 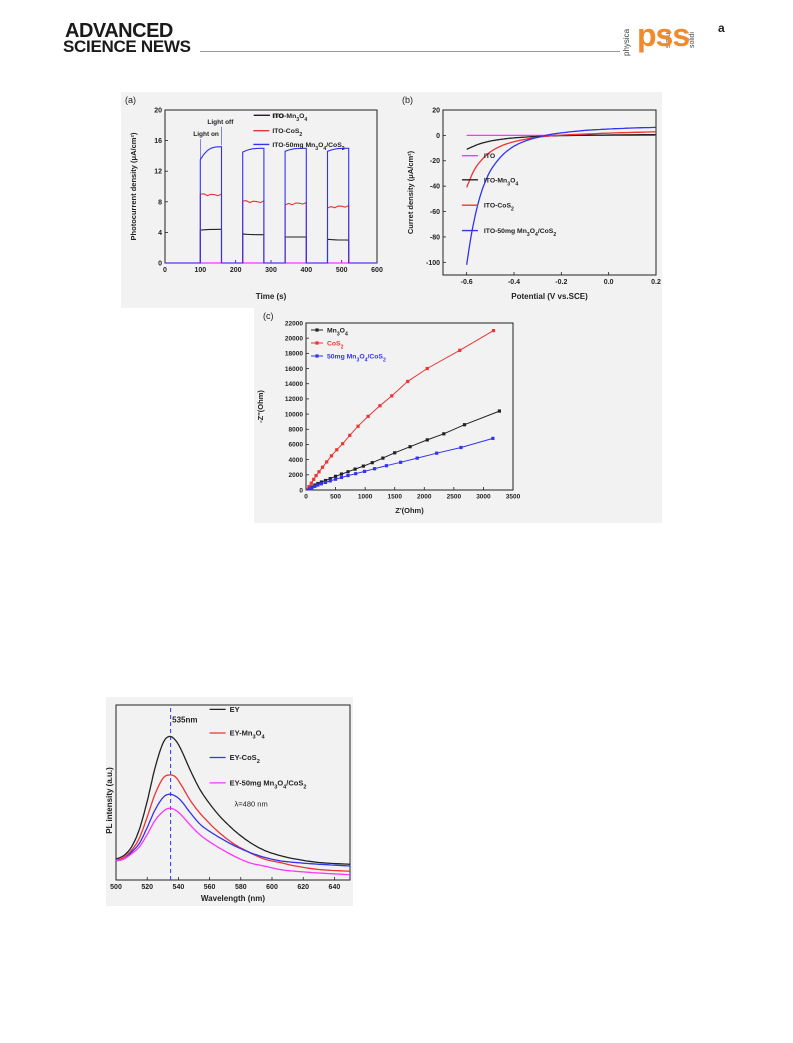 I want to click on chart-d-xtick-label: 600, so click(x=272, y=887).